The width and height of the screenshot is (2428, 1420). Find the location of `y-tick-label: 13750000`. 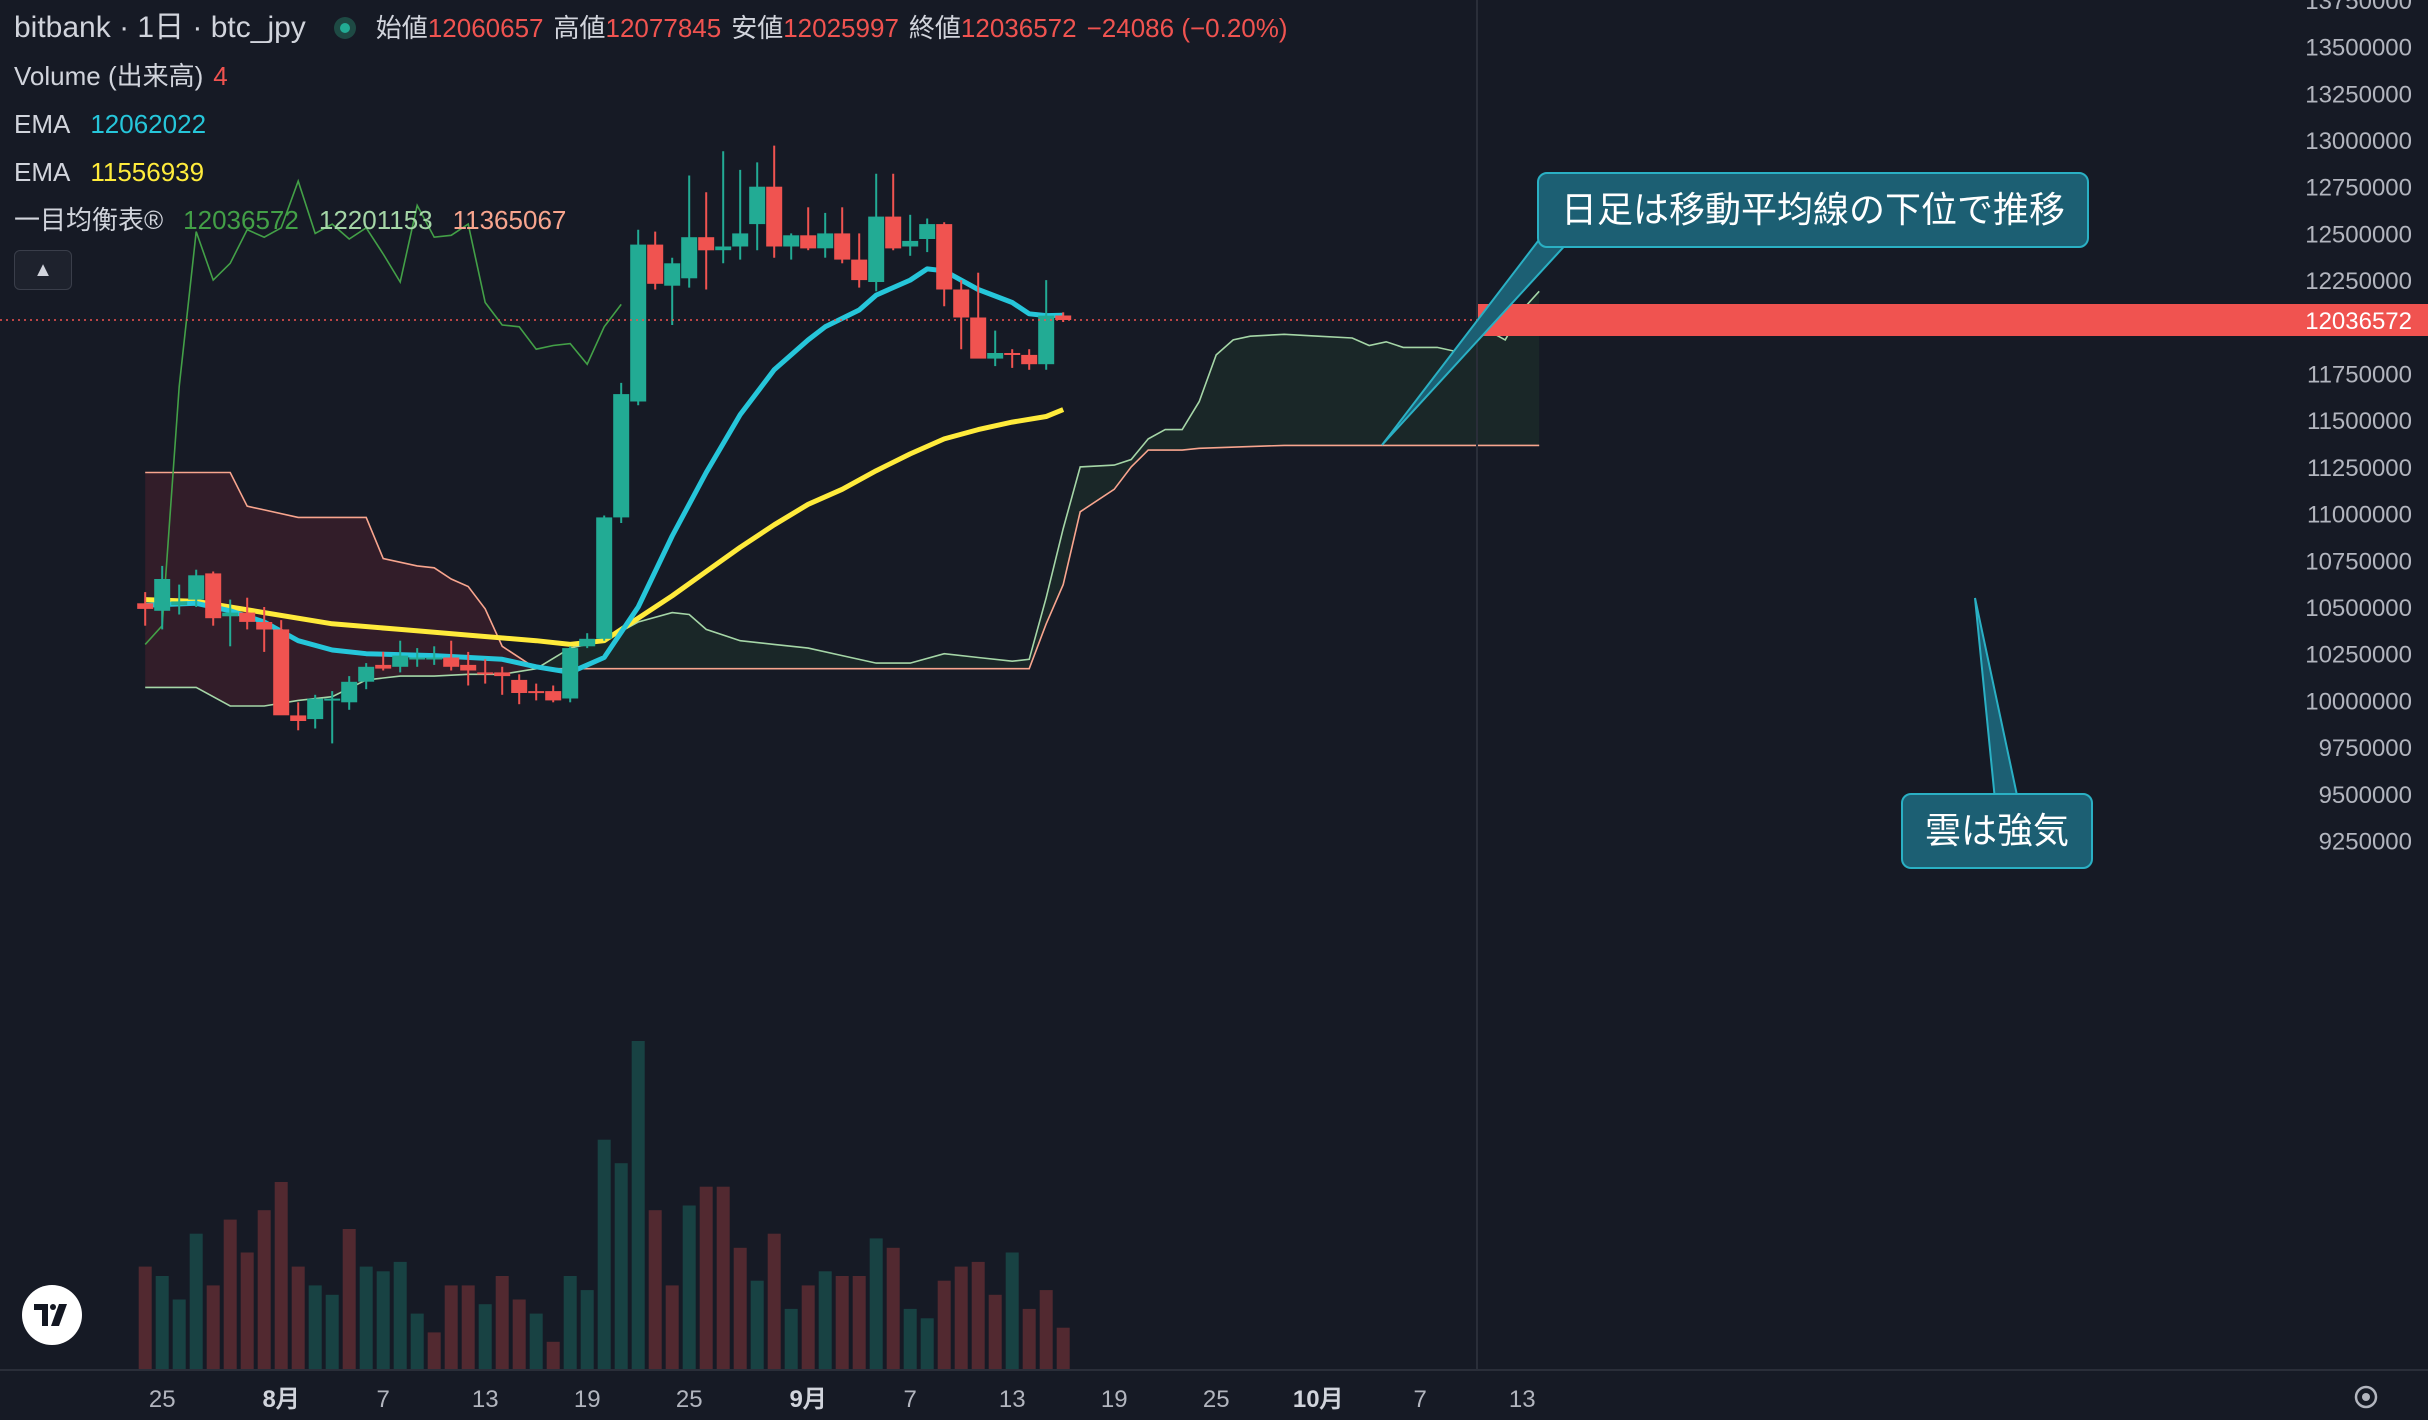

y-tick-label: 13750000 is located at coordinates (2358, 7).